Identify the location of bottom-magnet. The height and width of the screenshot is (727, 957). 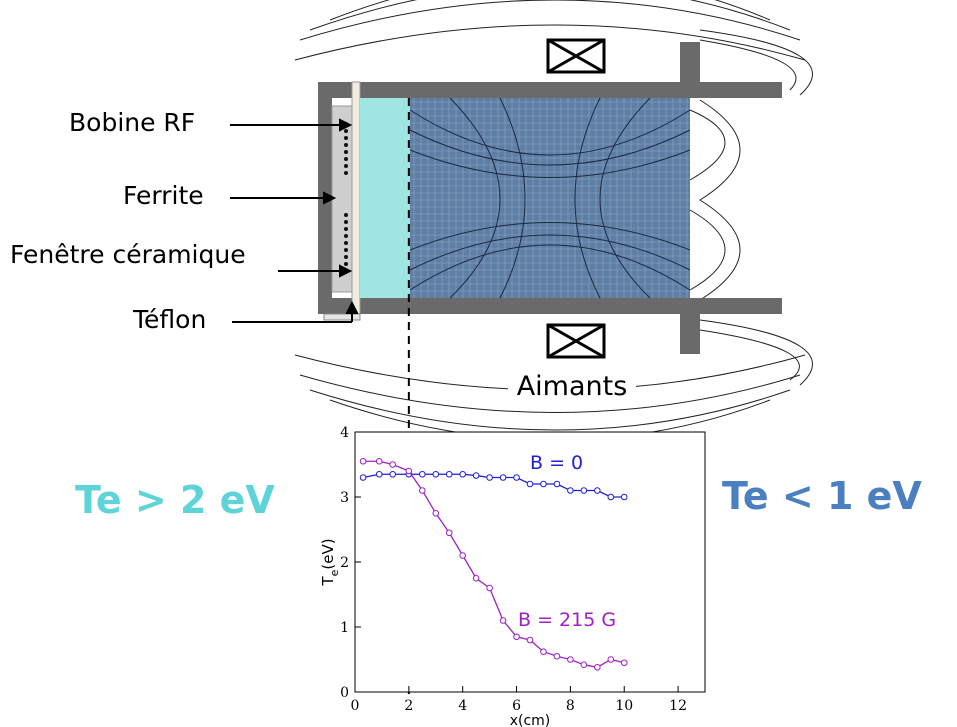
(576, 341).